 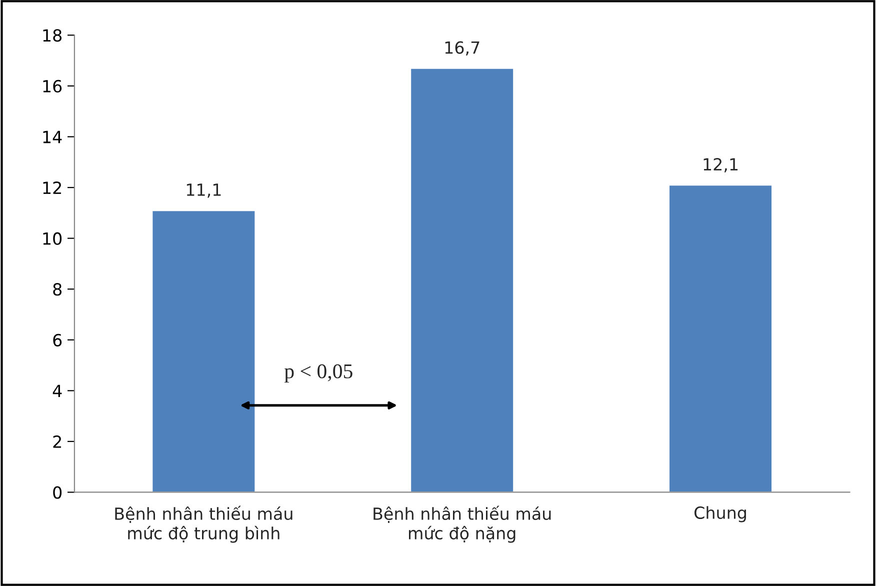 What do you see at coordinates (203, 191) in the screenshot?
I see `data-label: 11,1` at bounding box center [203, 191].